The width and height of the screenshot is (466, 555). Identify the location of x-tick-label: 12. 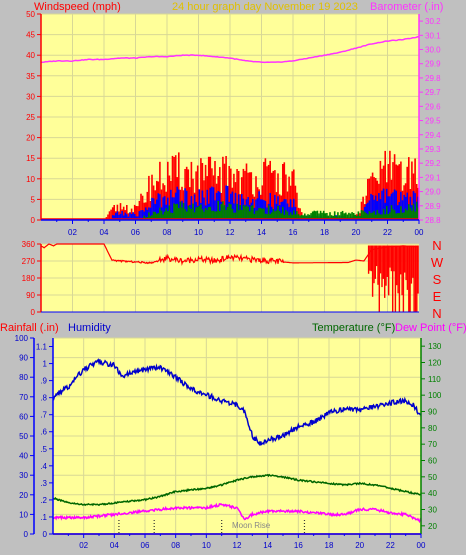
(237, 545).